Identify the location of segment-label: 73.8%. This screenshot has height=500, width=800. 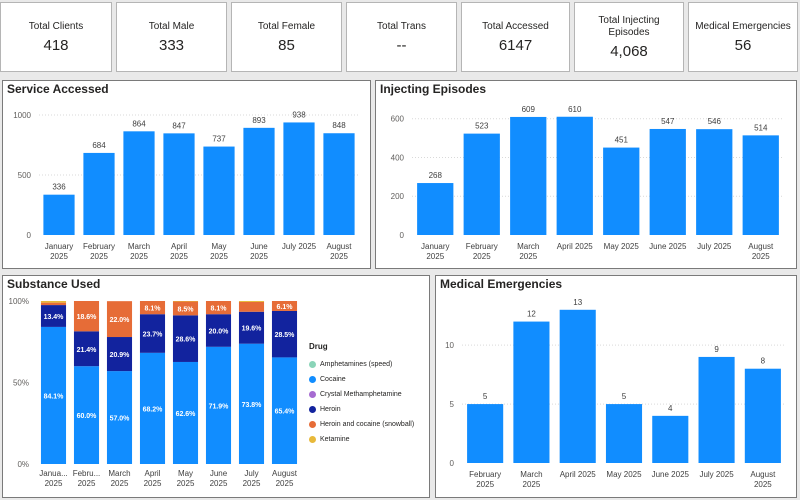
(252, 405).